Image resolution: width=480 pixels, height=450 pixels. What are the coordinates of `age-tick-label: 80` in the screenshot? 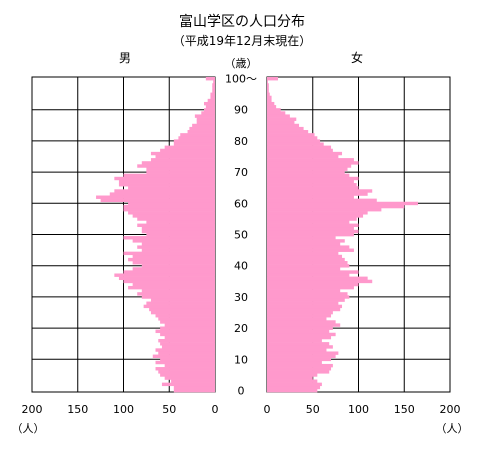 It's located at (241, 141).